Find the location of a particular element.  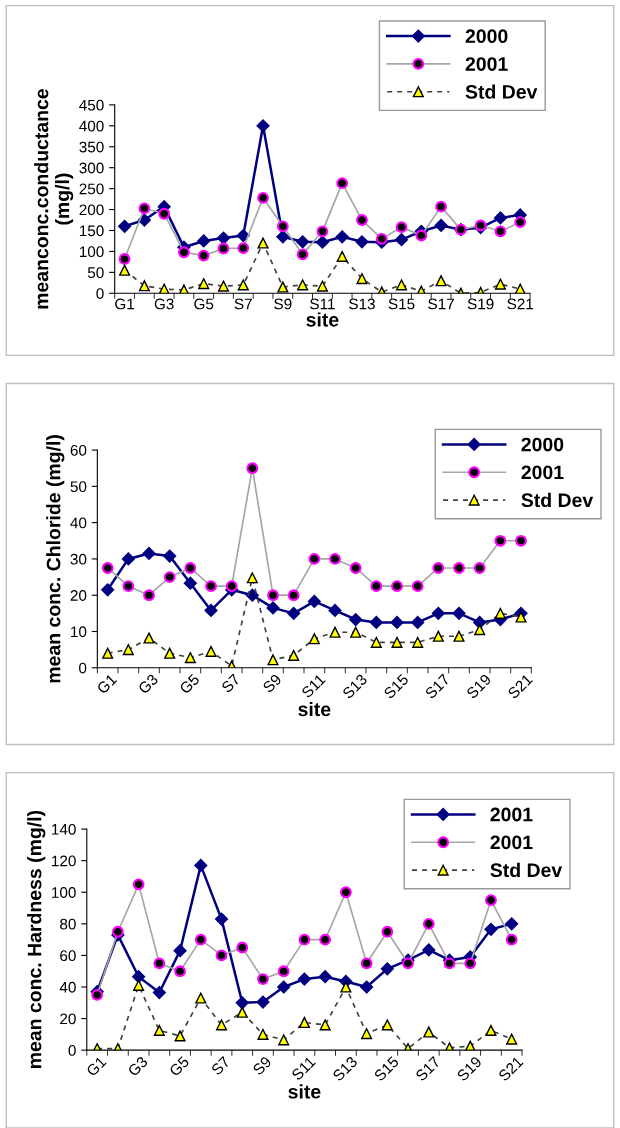

y-tick-label: 120 is located at coordinates (64, 861).